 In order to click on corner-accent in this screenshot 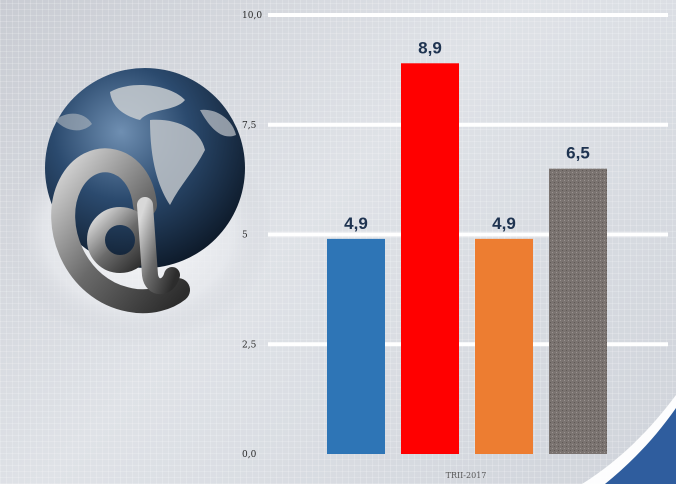, I will do `click(629, 439)`.